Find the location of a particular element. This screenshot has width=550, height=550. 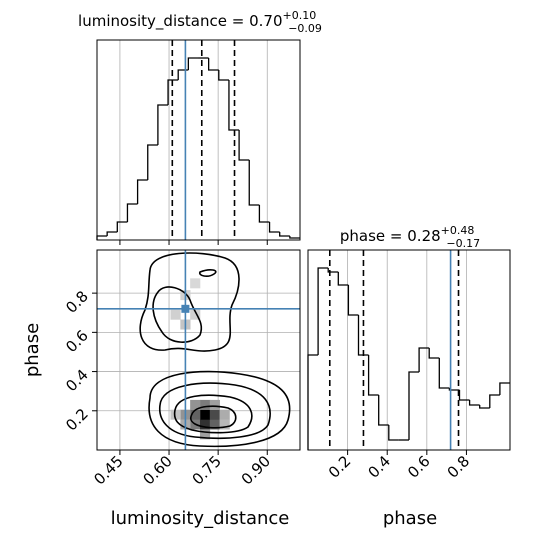

title-upper: +0.48 is located at coordinates (458, 230).